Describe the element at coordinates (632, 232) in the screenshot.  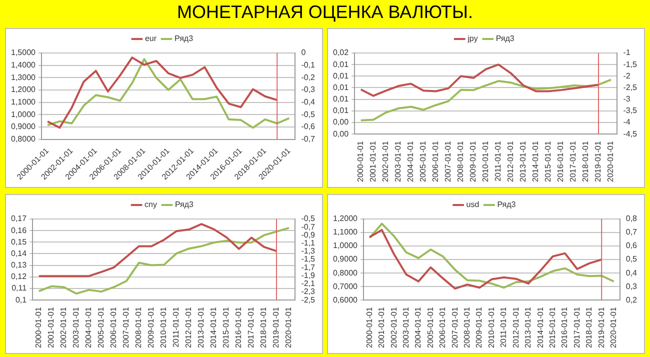
I see `y2-tick-label: 0,7` at that location.